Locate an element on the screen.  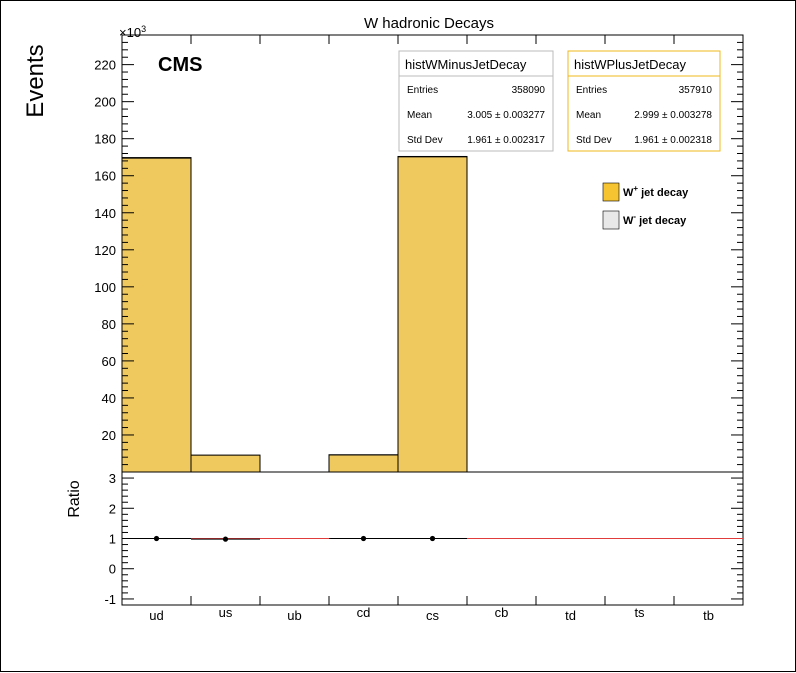
y-tick-label: 180 is located at coordinates (105, 139).